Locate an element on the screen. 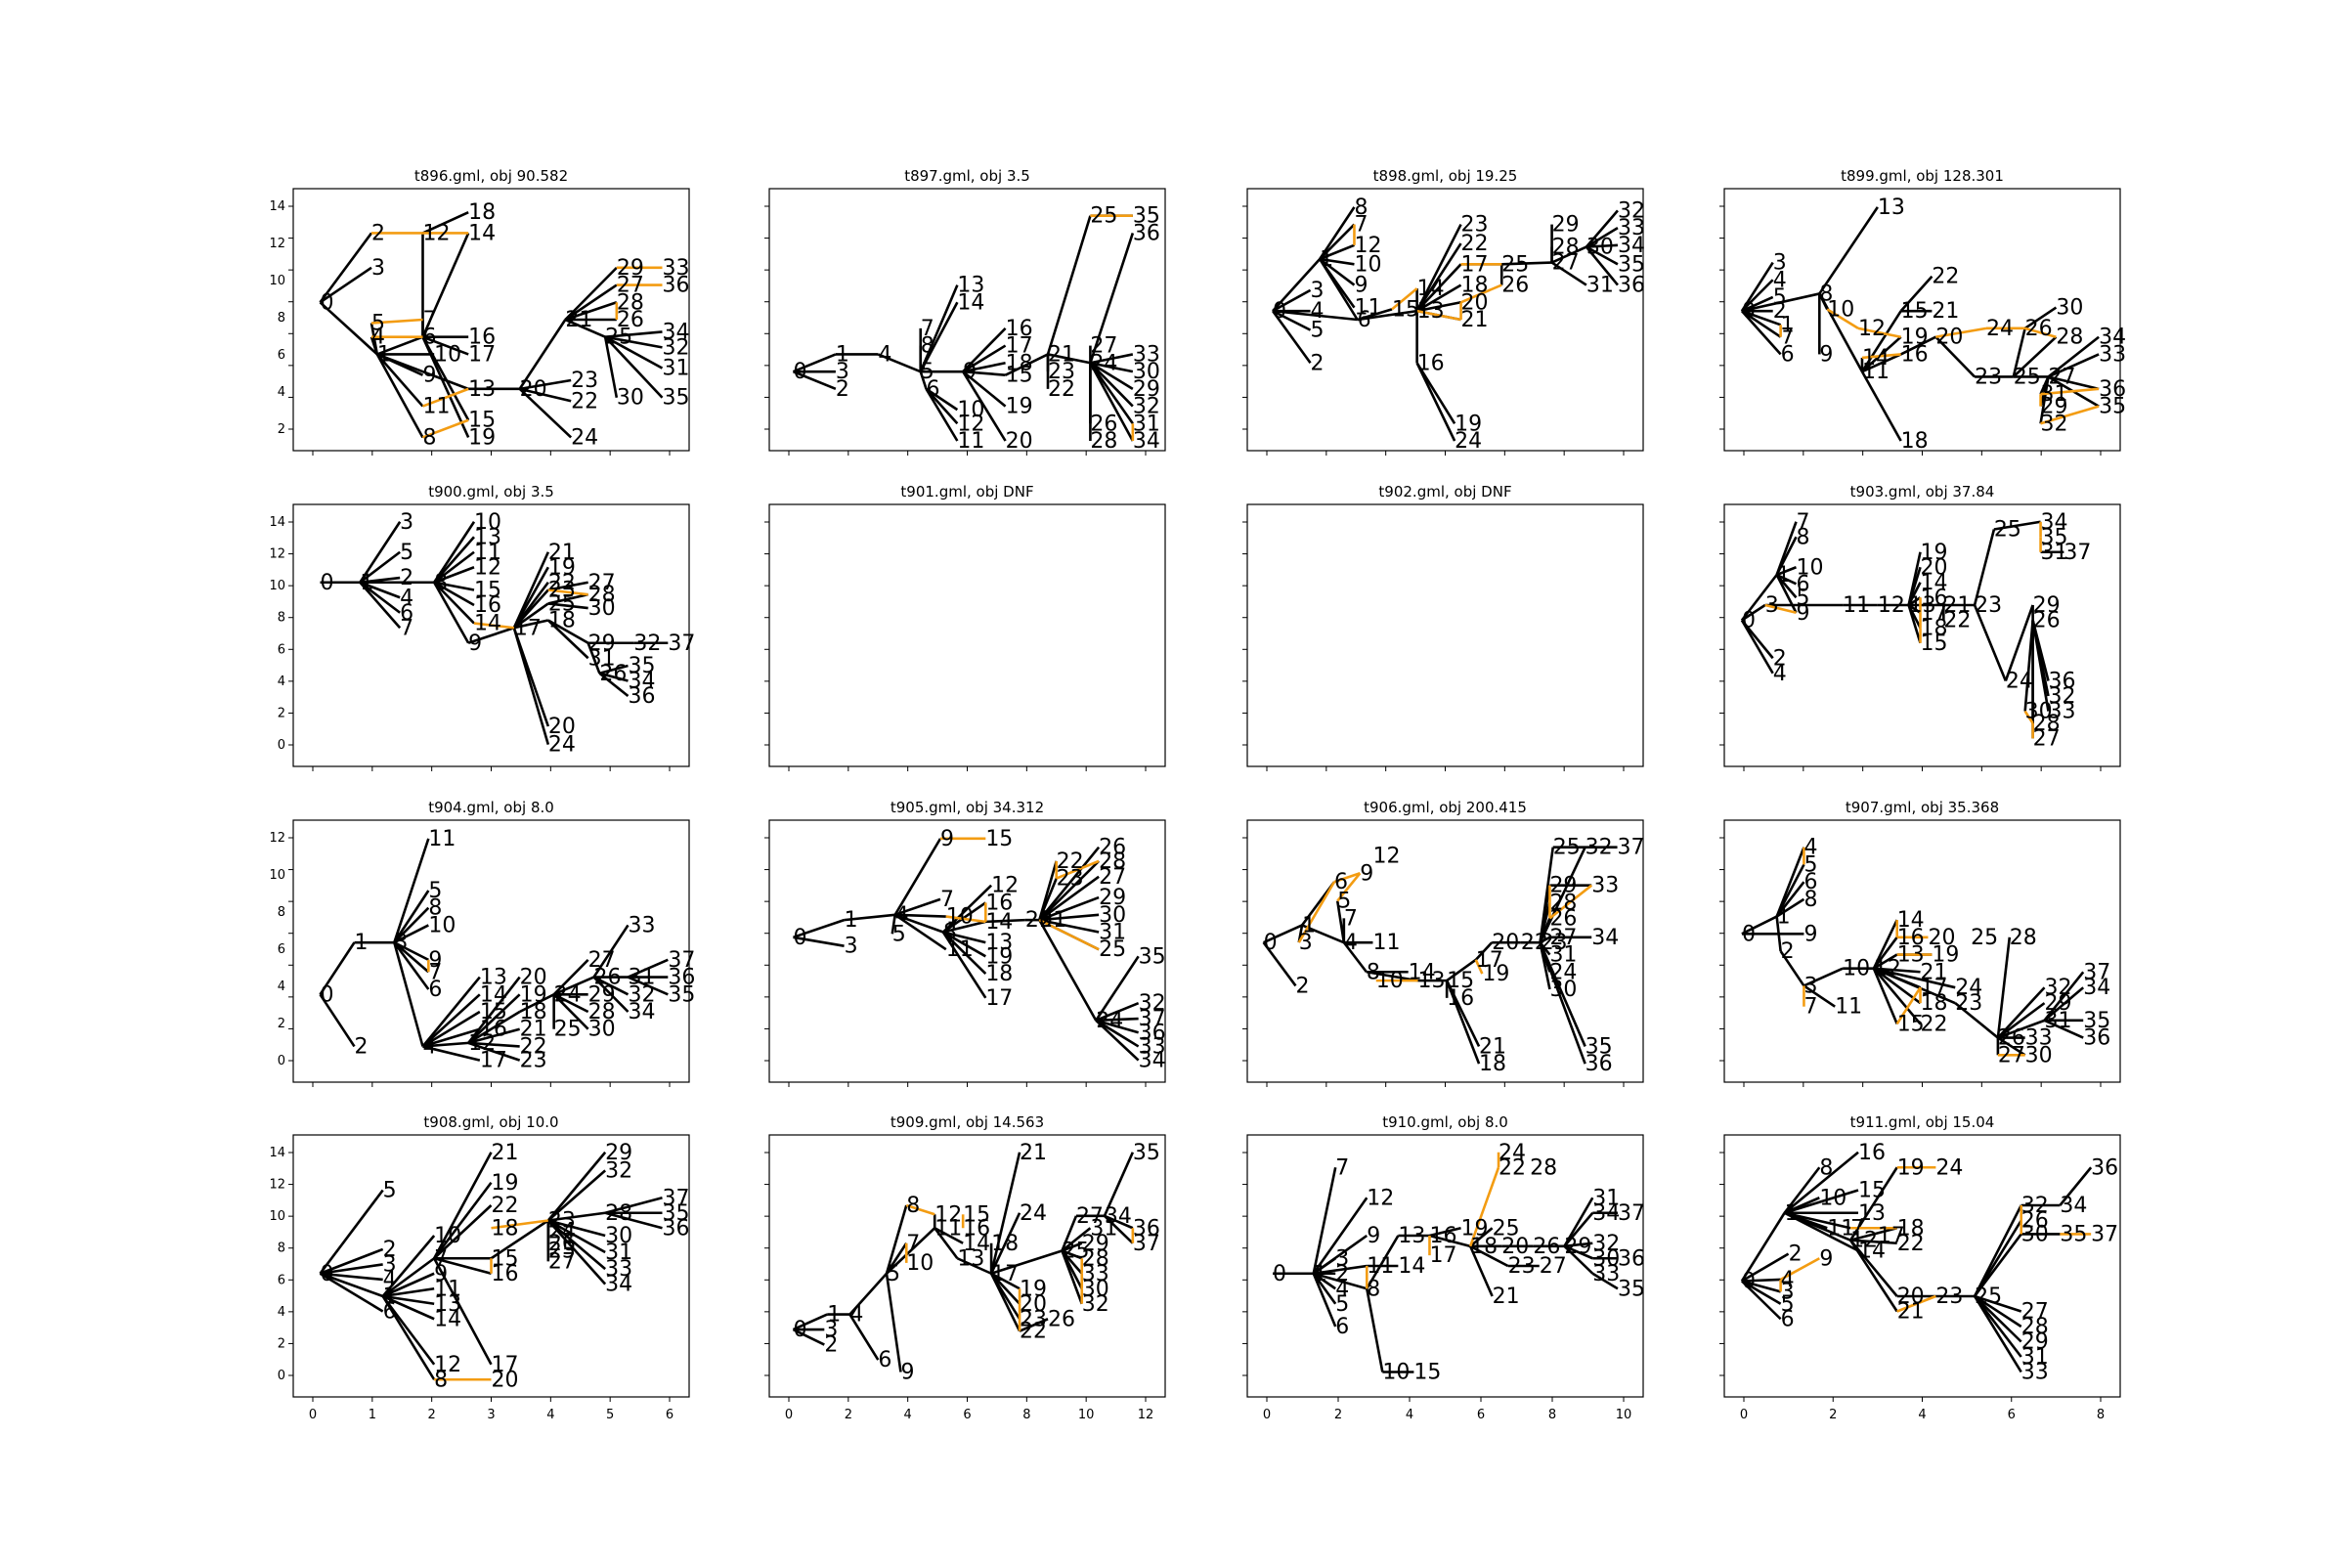 Image resolution: width=2346 pixels, height=1568 pixels. node-label: 16 is located at coordinates (1443, 1236).